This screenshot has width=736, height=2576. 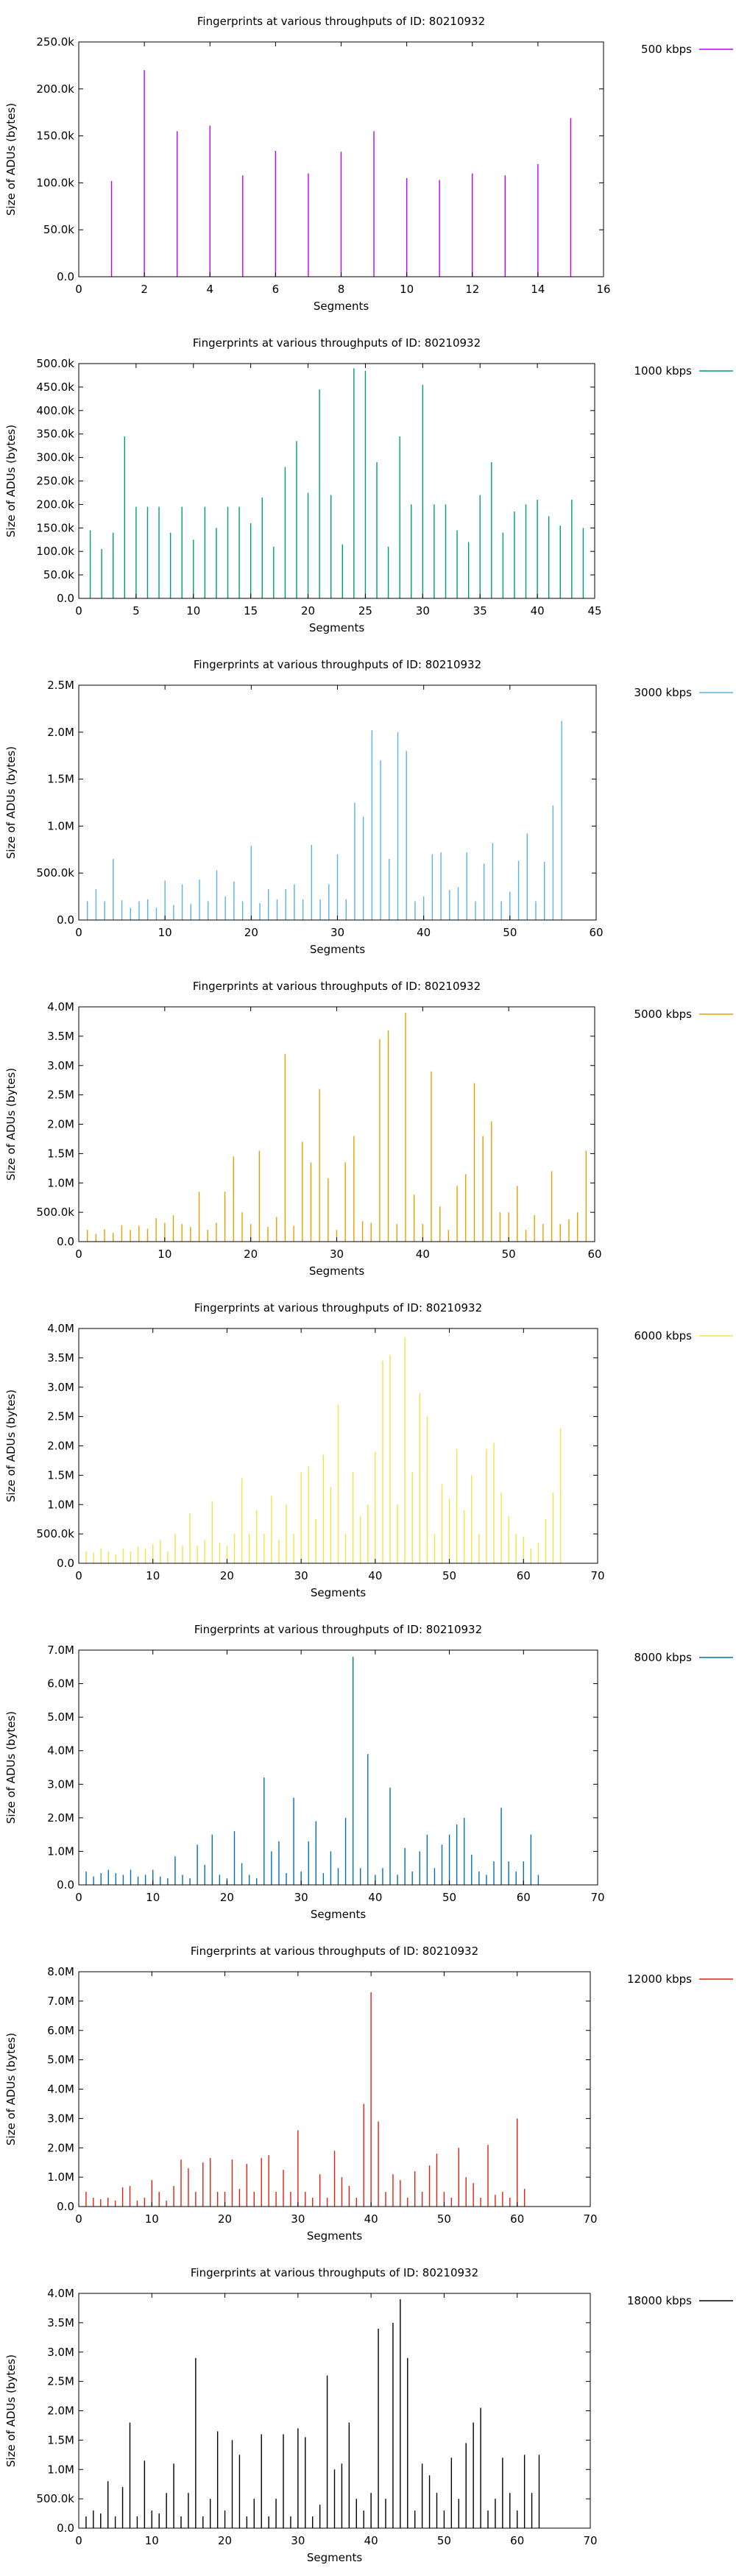 What do you see at coordinates (341, 289) in the screenshot?
I see `x-tick-label: 8` at bounding box center [341, 289].